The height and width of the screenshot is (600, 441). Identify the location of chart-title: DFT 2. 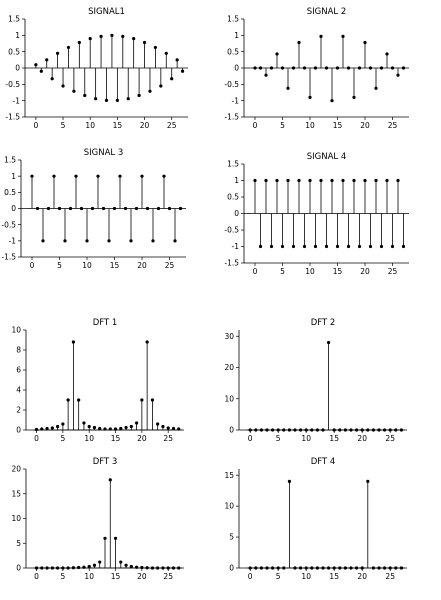
(323, 323).